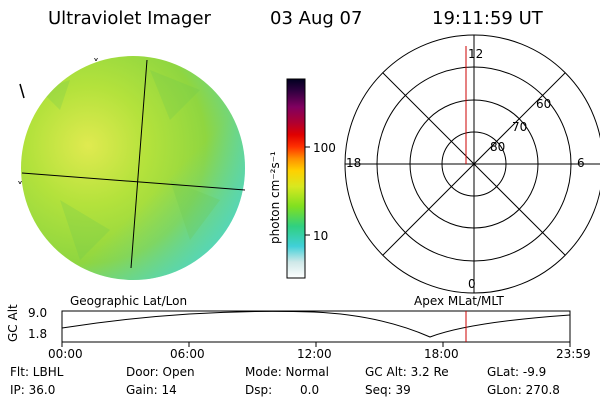 This screenshot has width=600, height=400. Describe the element at coordinates (160, 372) in the screenshot. I see `door-value: Door: Open` at that location.